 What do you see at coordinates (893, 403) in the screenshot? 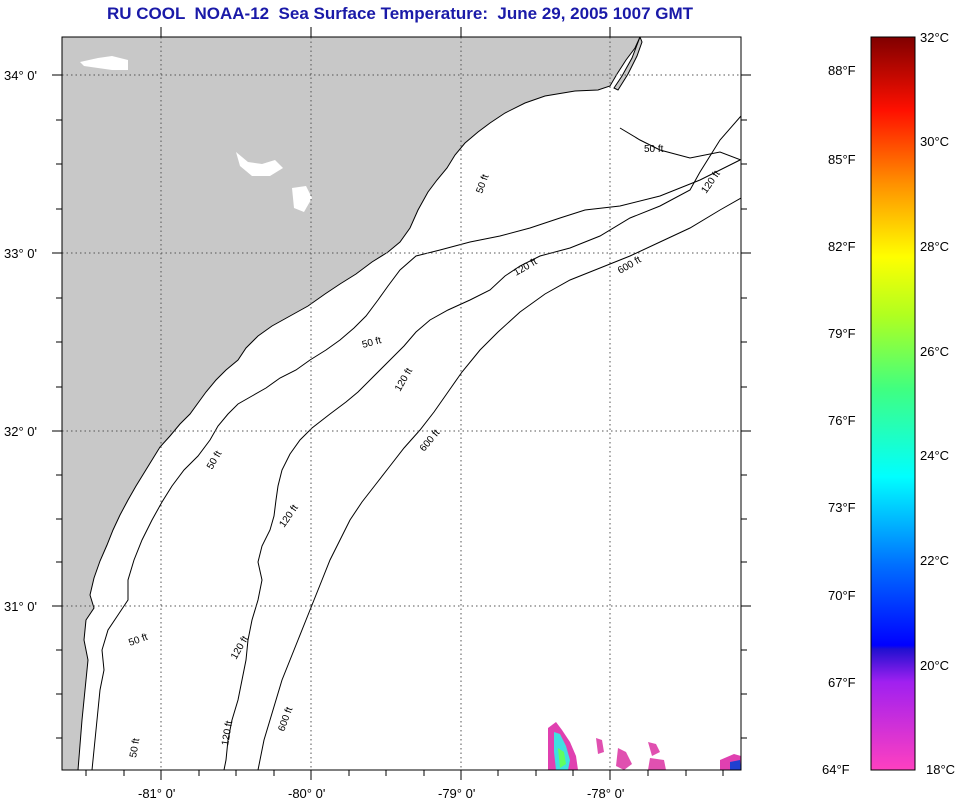
I see `colorbar-gradient` at bounding box center [893, 403].